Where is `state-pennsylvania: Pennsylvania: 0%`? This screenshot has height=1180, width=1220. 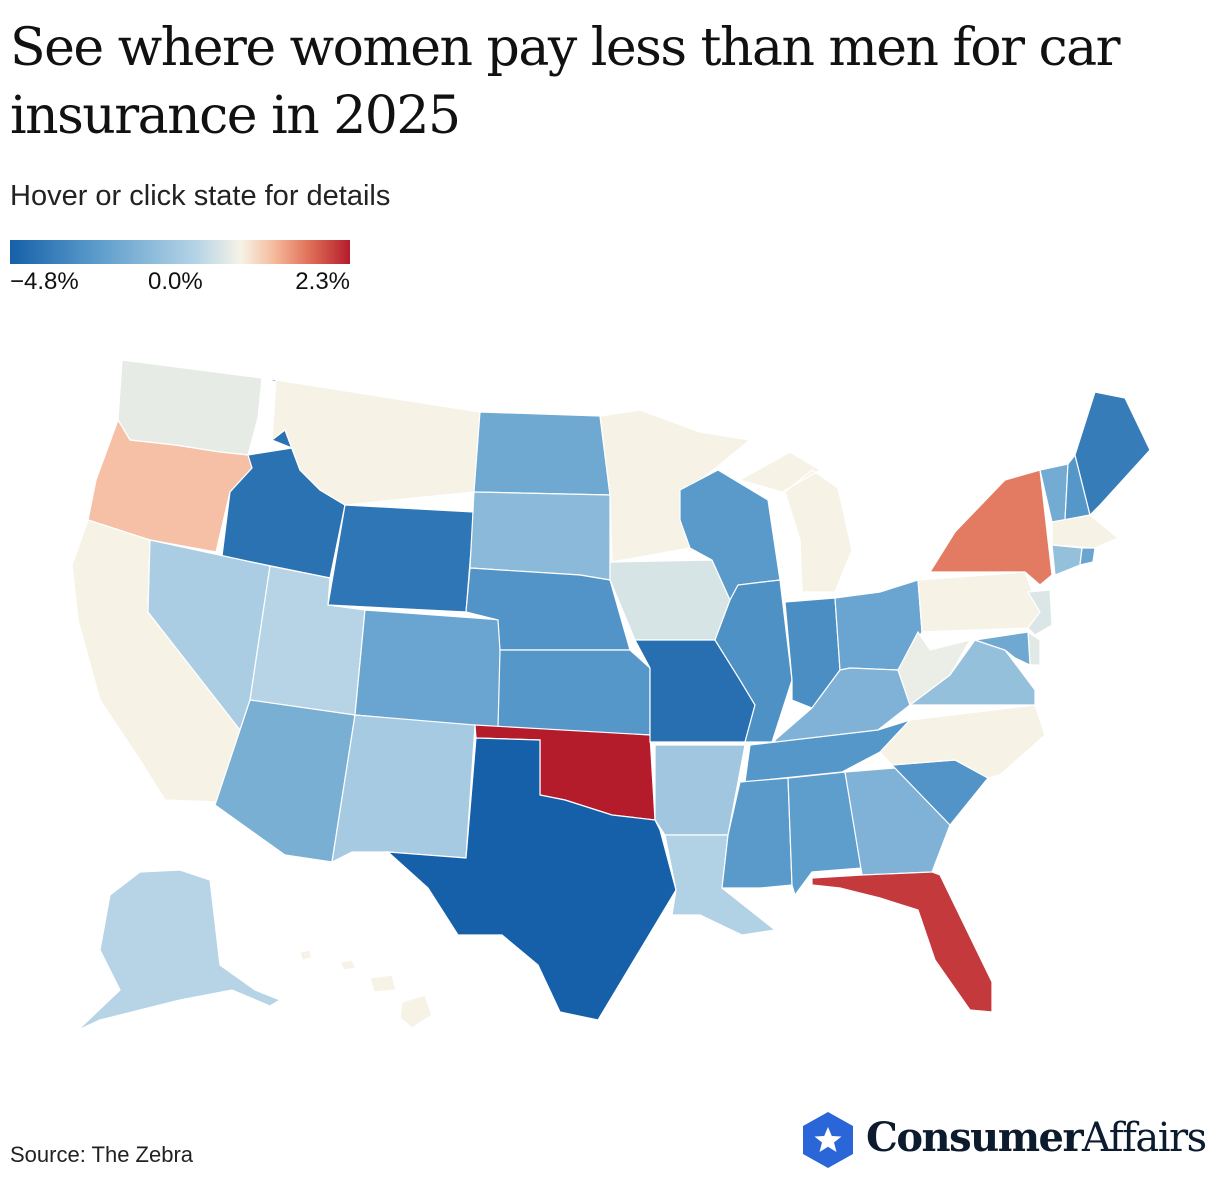 state-pennsylvania: Pennsylvania: 0% is located at coordinates (979, 602).